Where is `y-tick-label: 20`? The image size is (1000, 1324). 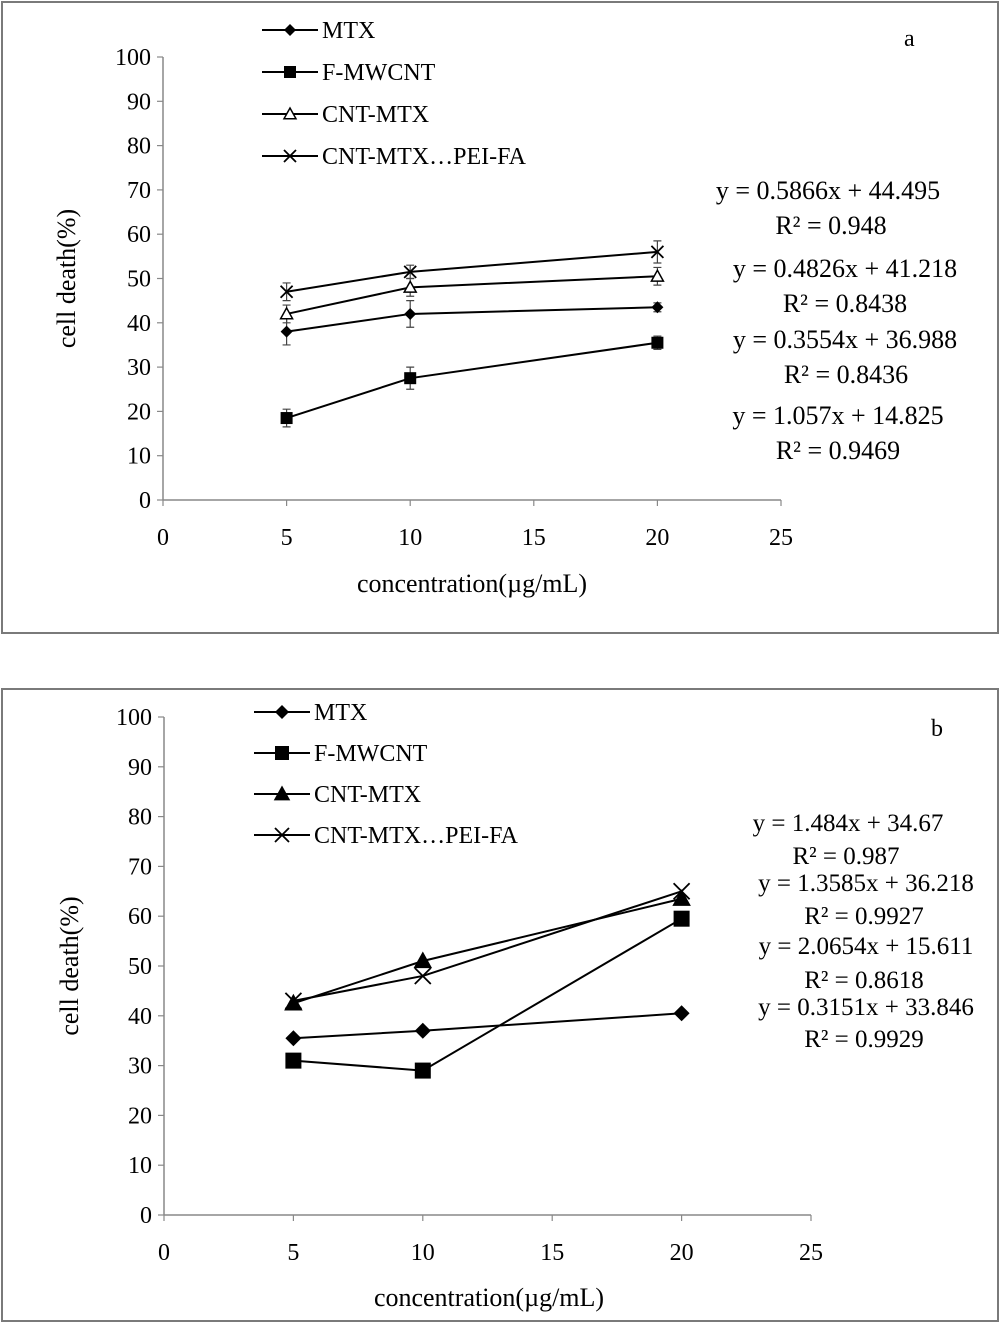
y-tick-label: 20 is located at coordinates (140, 1116).